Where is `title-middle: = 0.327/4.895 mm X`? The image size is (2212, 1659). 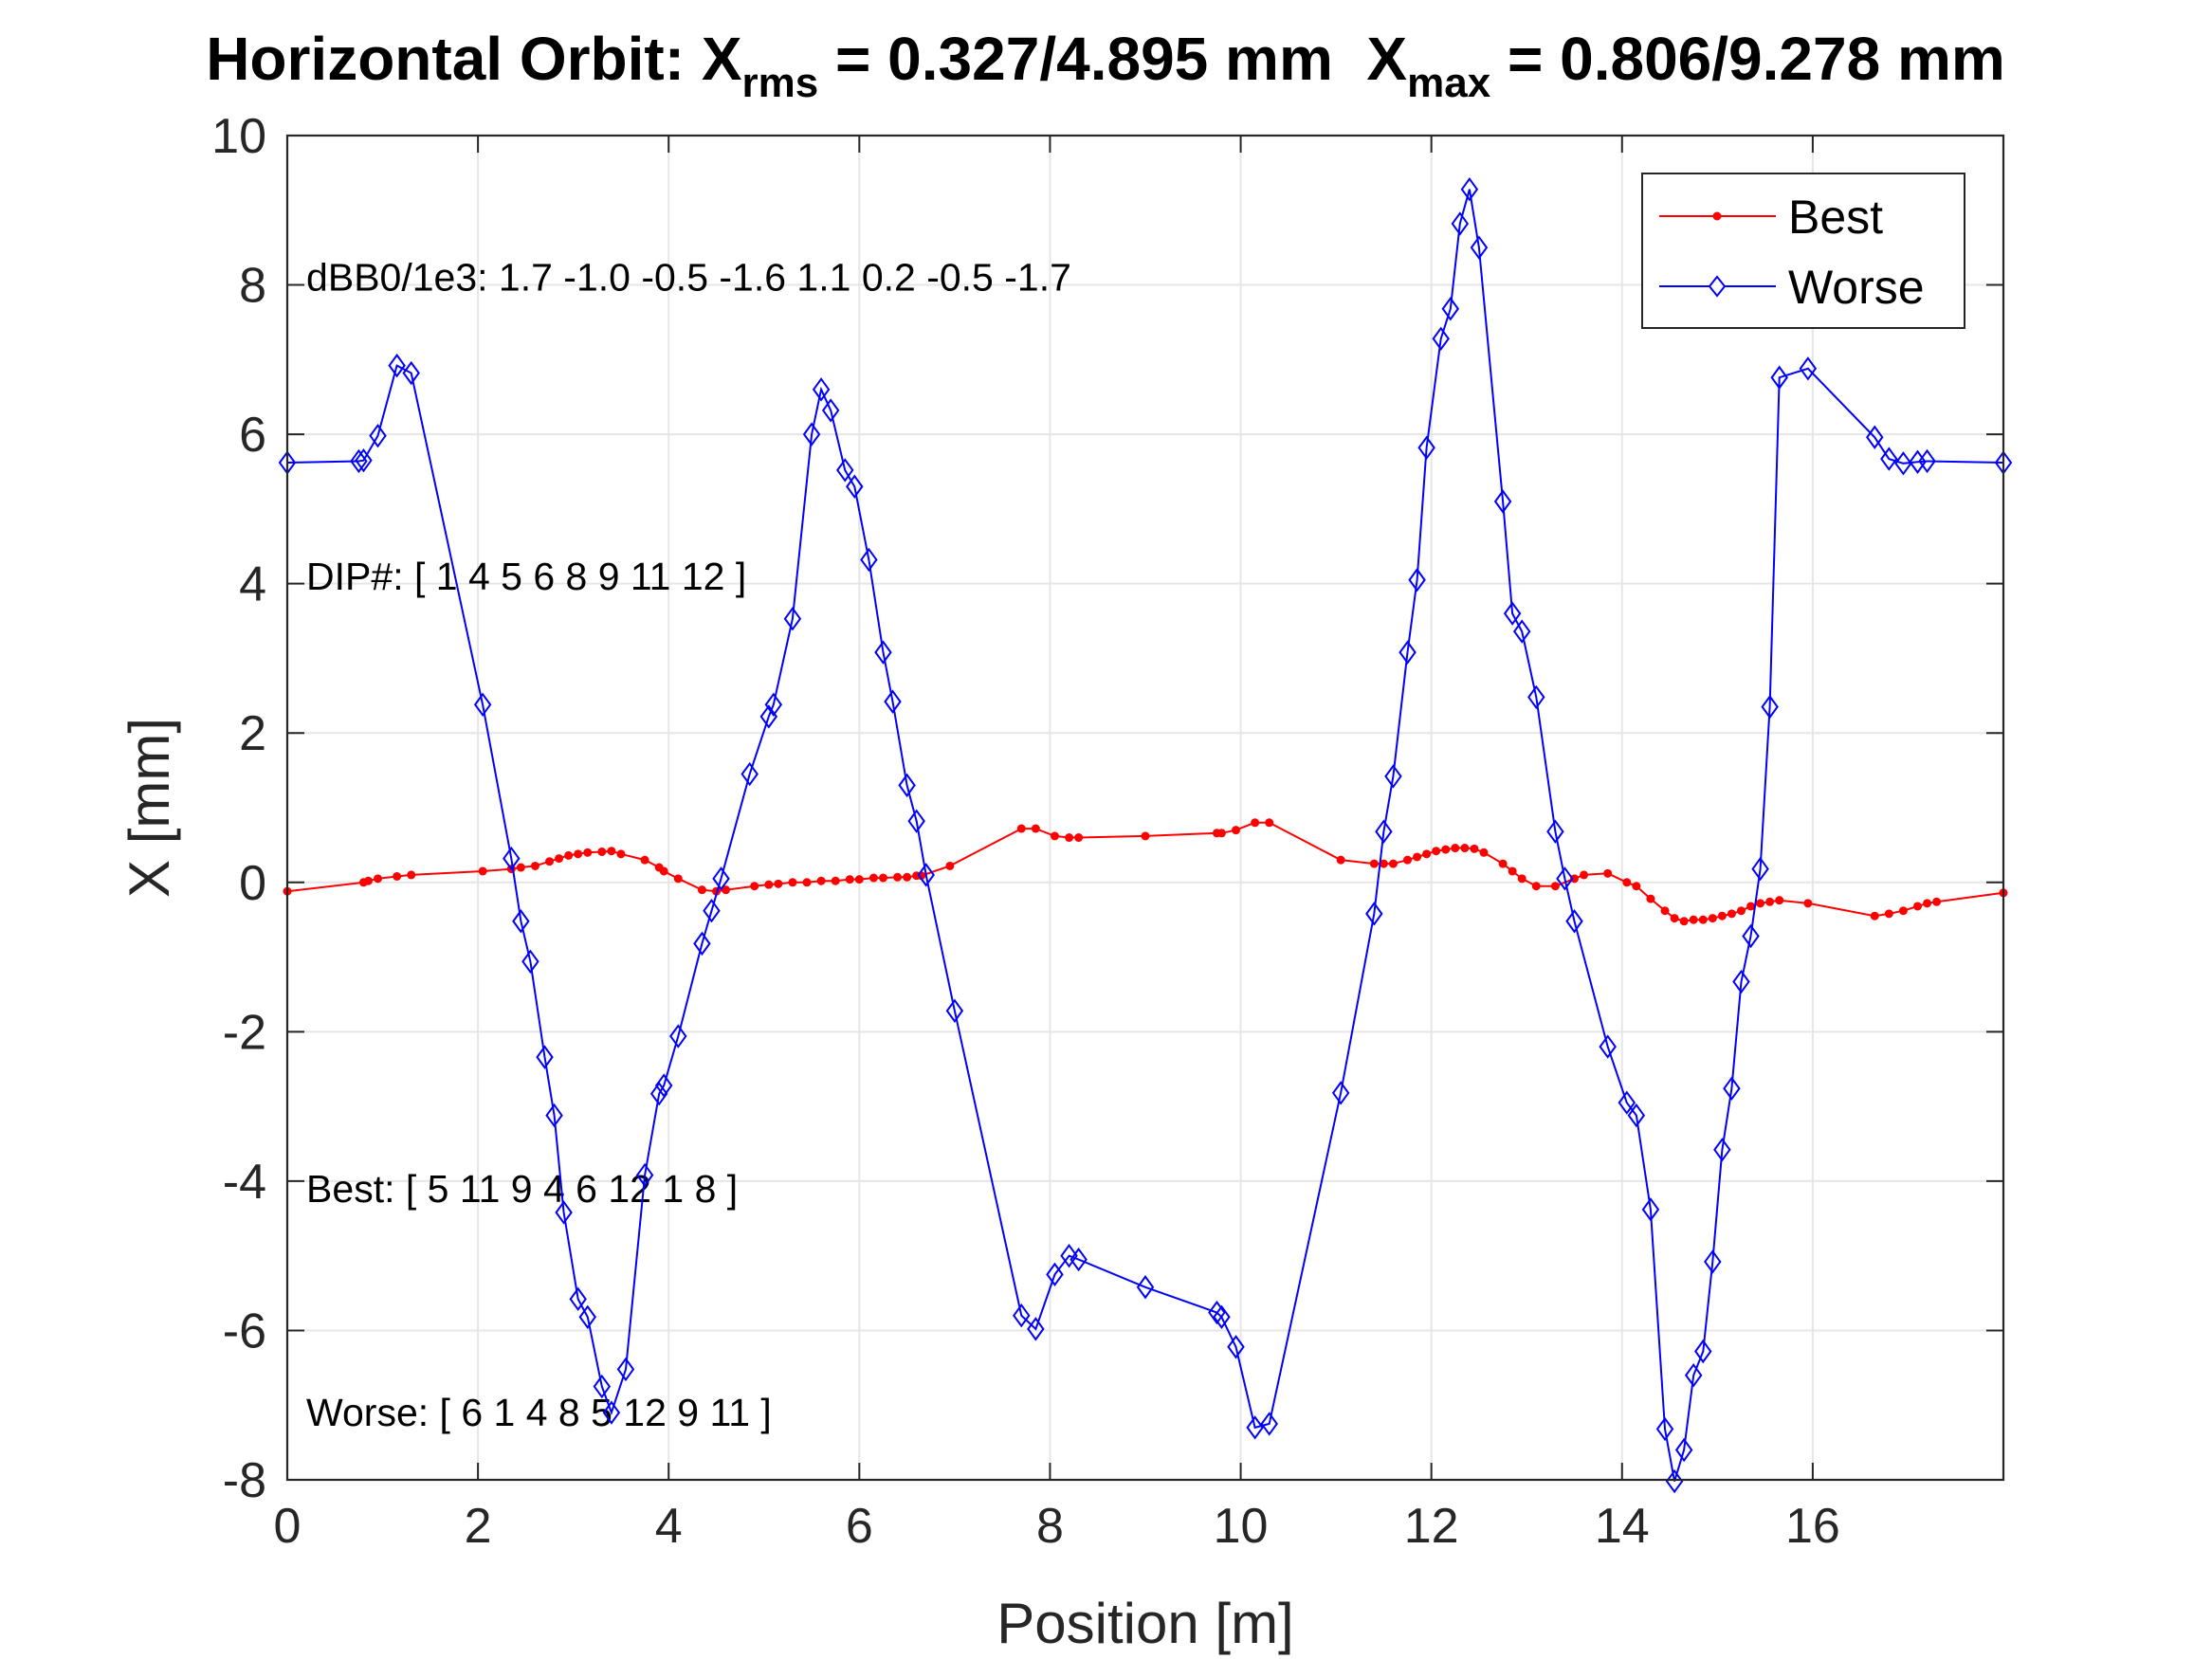 title-middle: = 0.327/4.895 mm X is located at coordinates (1112, 59).